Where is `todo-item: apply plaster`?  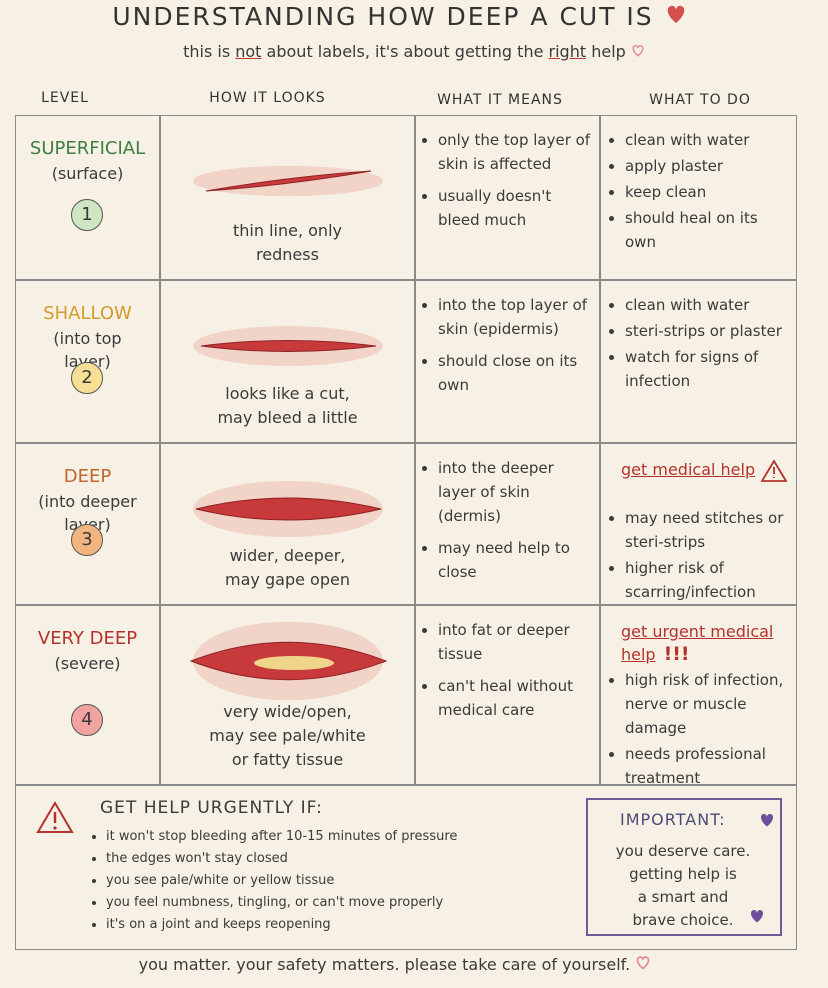 todo-item: apply plaster is located at coordinates (707, 166).